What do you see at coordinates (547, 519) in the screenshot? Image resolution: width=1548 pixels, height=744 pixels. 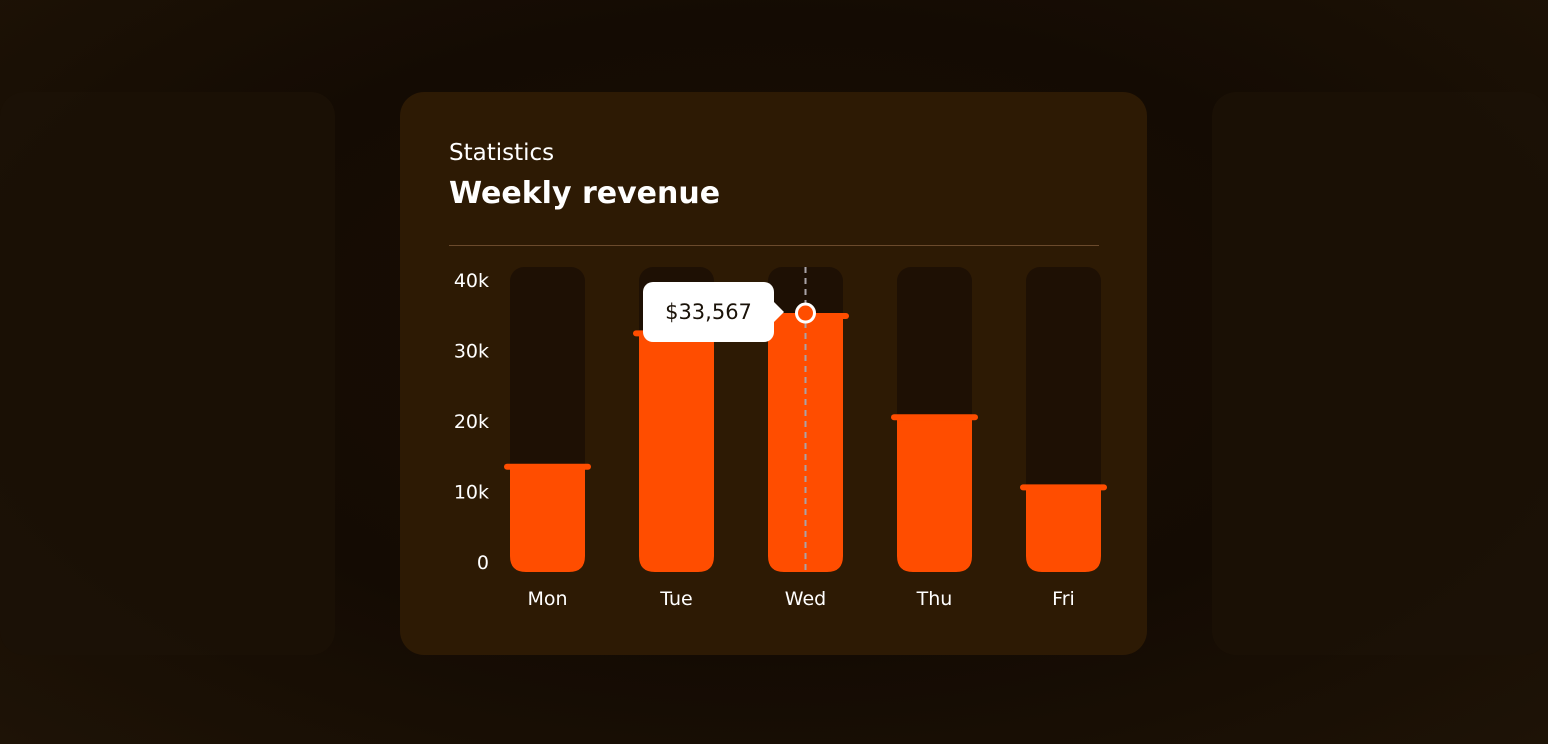 I see `bar-mon` at bounding box center [547, 519].